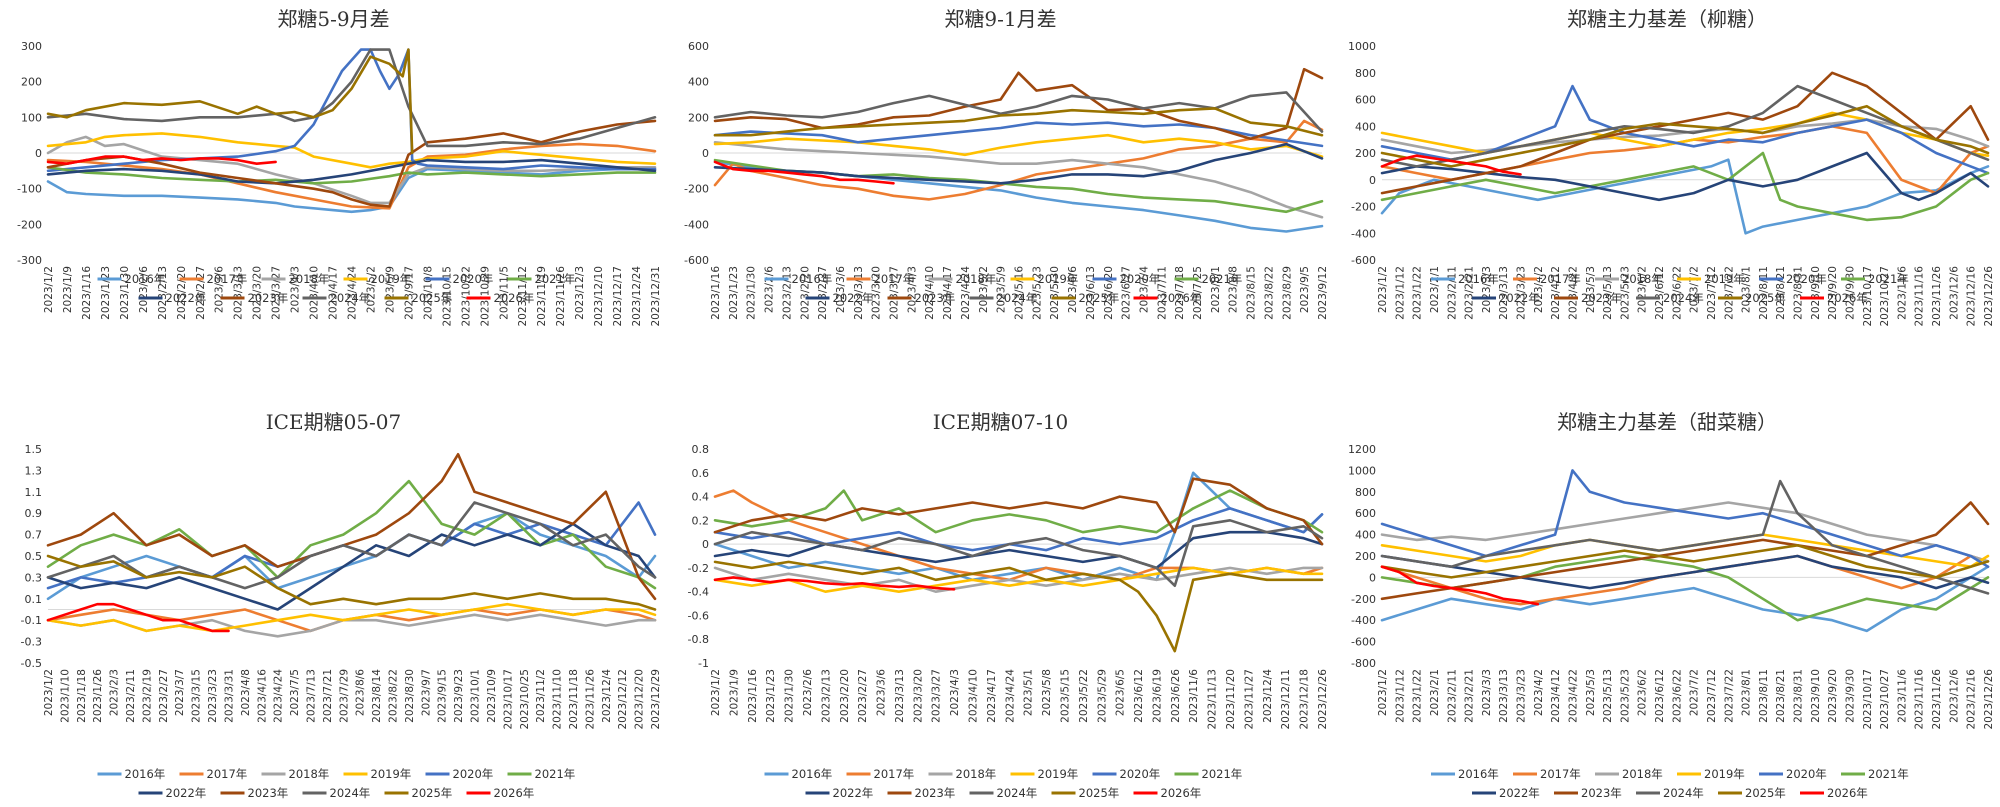  I want to click on y-tick-label: 400, so click(1365, 126).